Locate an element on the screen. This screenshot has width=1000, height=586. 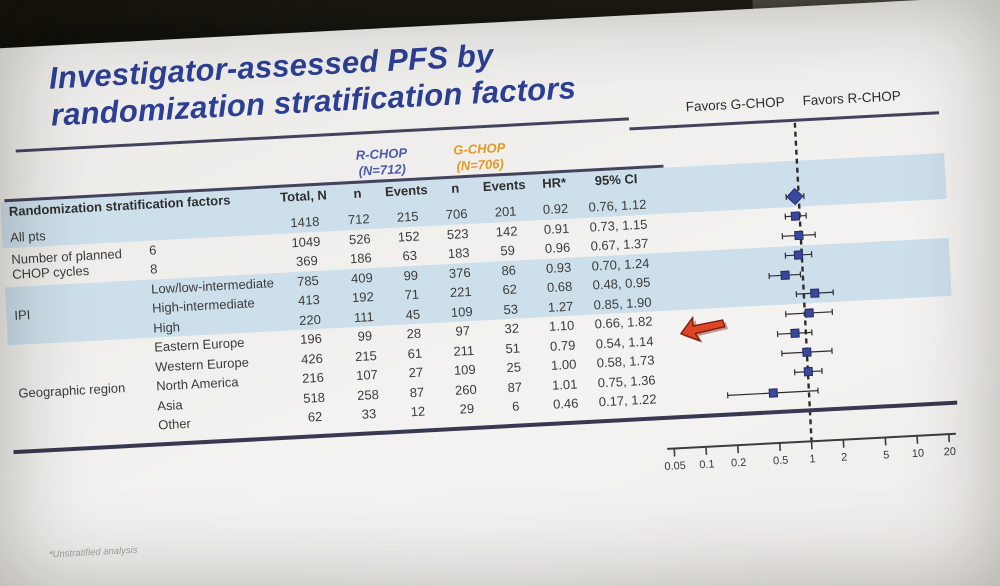
table-cell-r_n: 192 is located at coordinates (363, 297).